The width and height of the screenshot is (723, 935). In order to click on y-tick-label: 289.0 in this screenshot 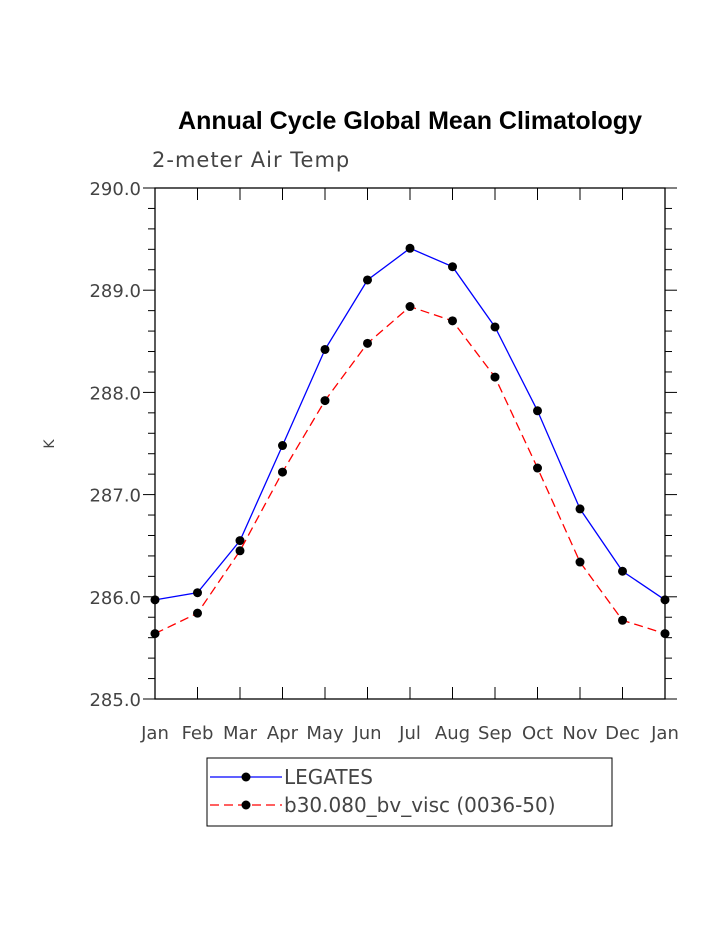, I will do `click(115, 291)`.